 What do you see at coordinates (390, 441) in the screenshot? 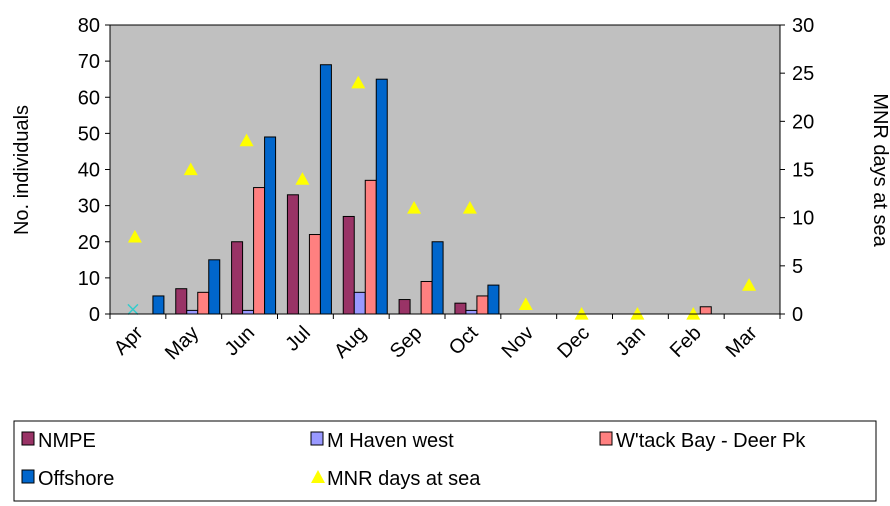
I see `legend-label: M Haven west` at bounding box center [390, 441].